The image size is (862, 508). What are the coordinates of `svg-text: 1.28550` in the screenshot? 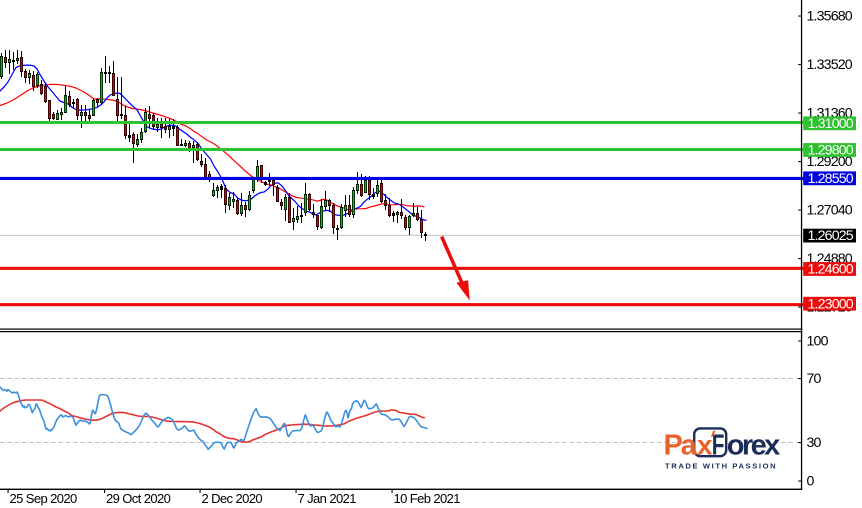 It's located at (831, 179).